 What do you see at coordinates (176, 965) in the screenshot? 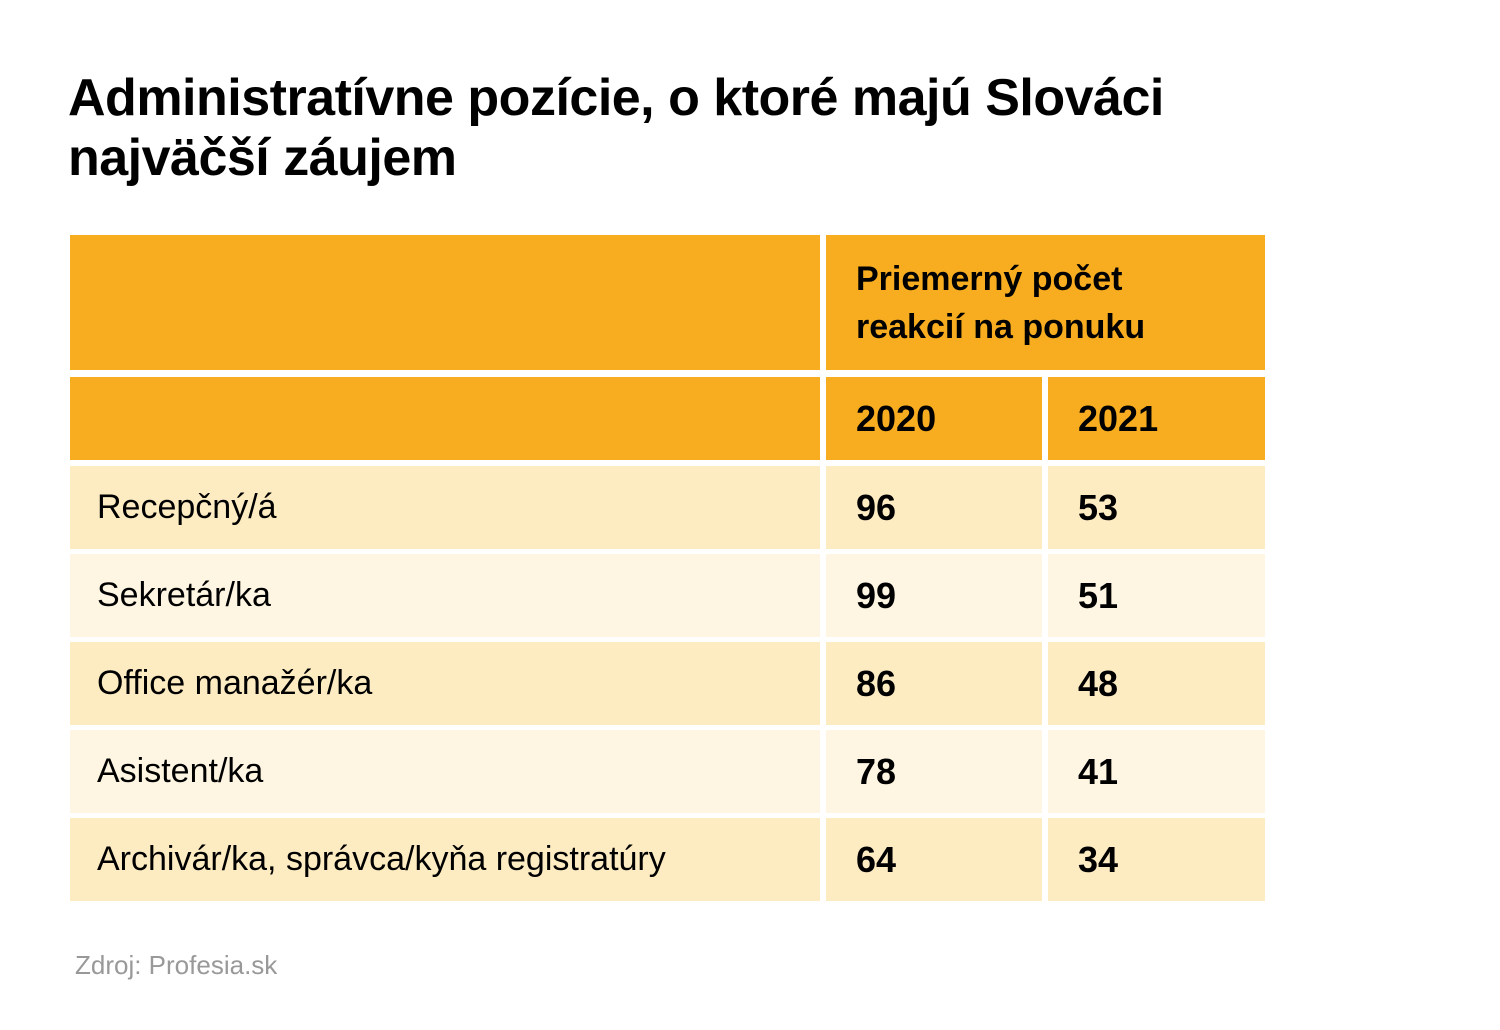
I see `source-note: Zdroj: Profesia.sk` at bounding box center [176, 965].